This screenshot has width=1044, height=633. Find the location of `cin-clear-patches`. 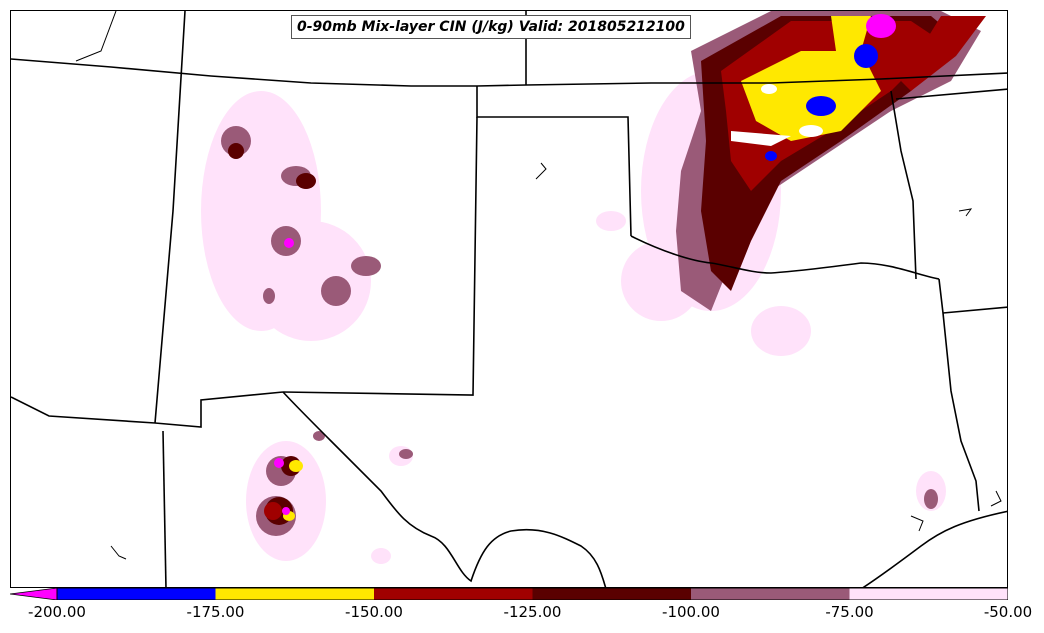

cin-clear-patches is located at coordinates (777, 115).